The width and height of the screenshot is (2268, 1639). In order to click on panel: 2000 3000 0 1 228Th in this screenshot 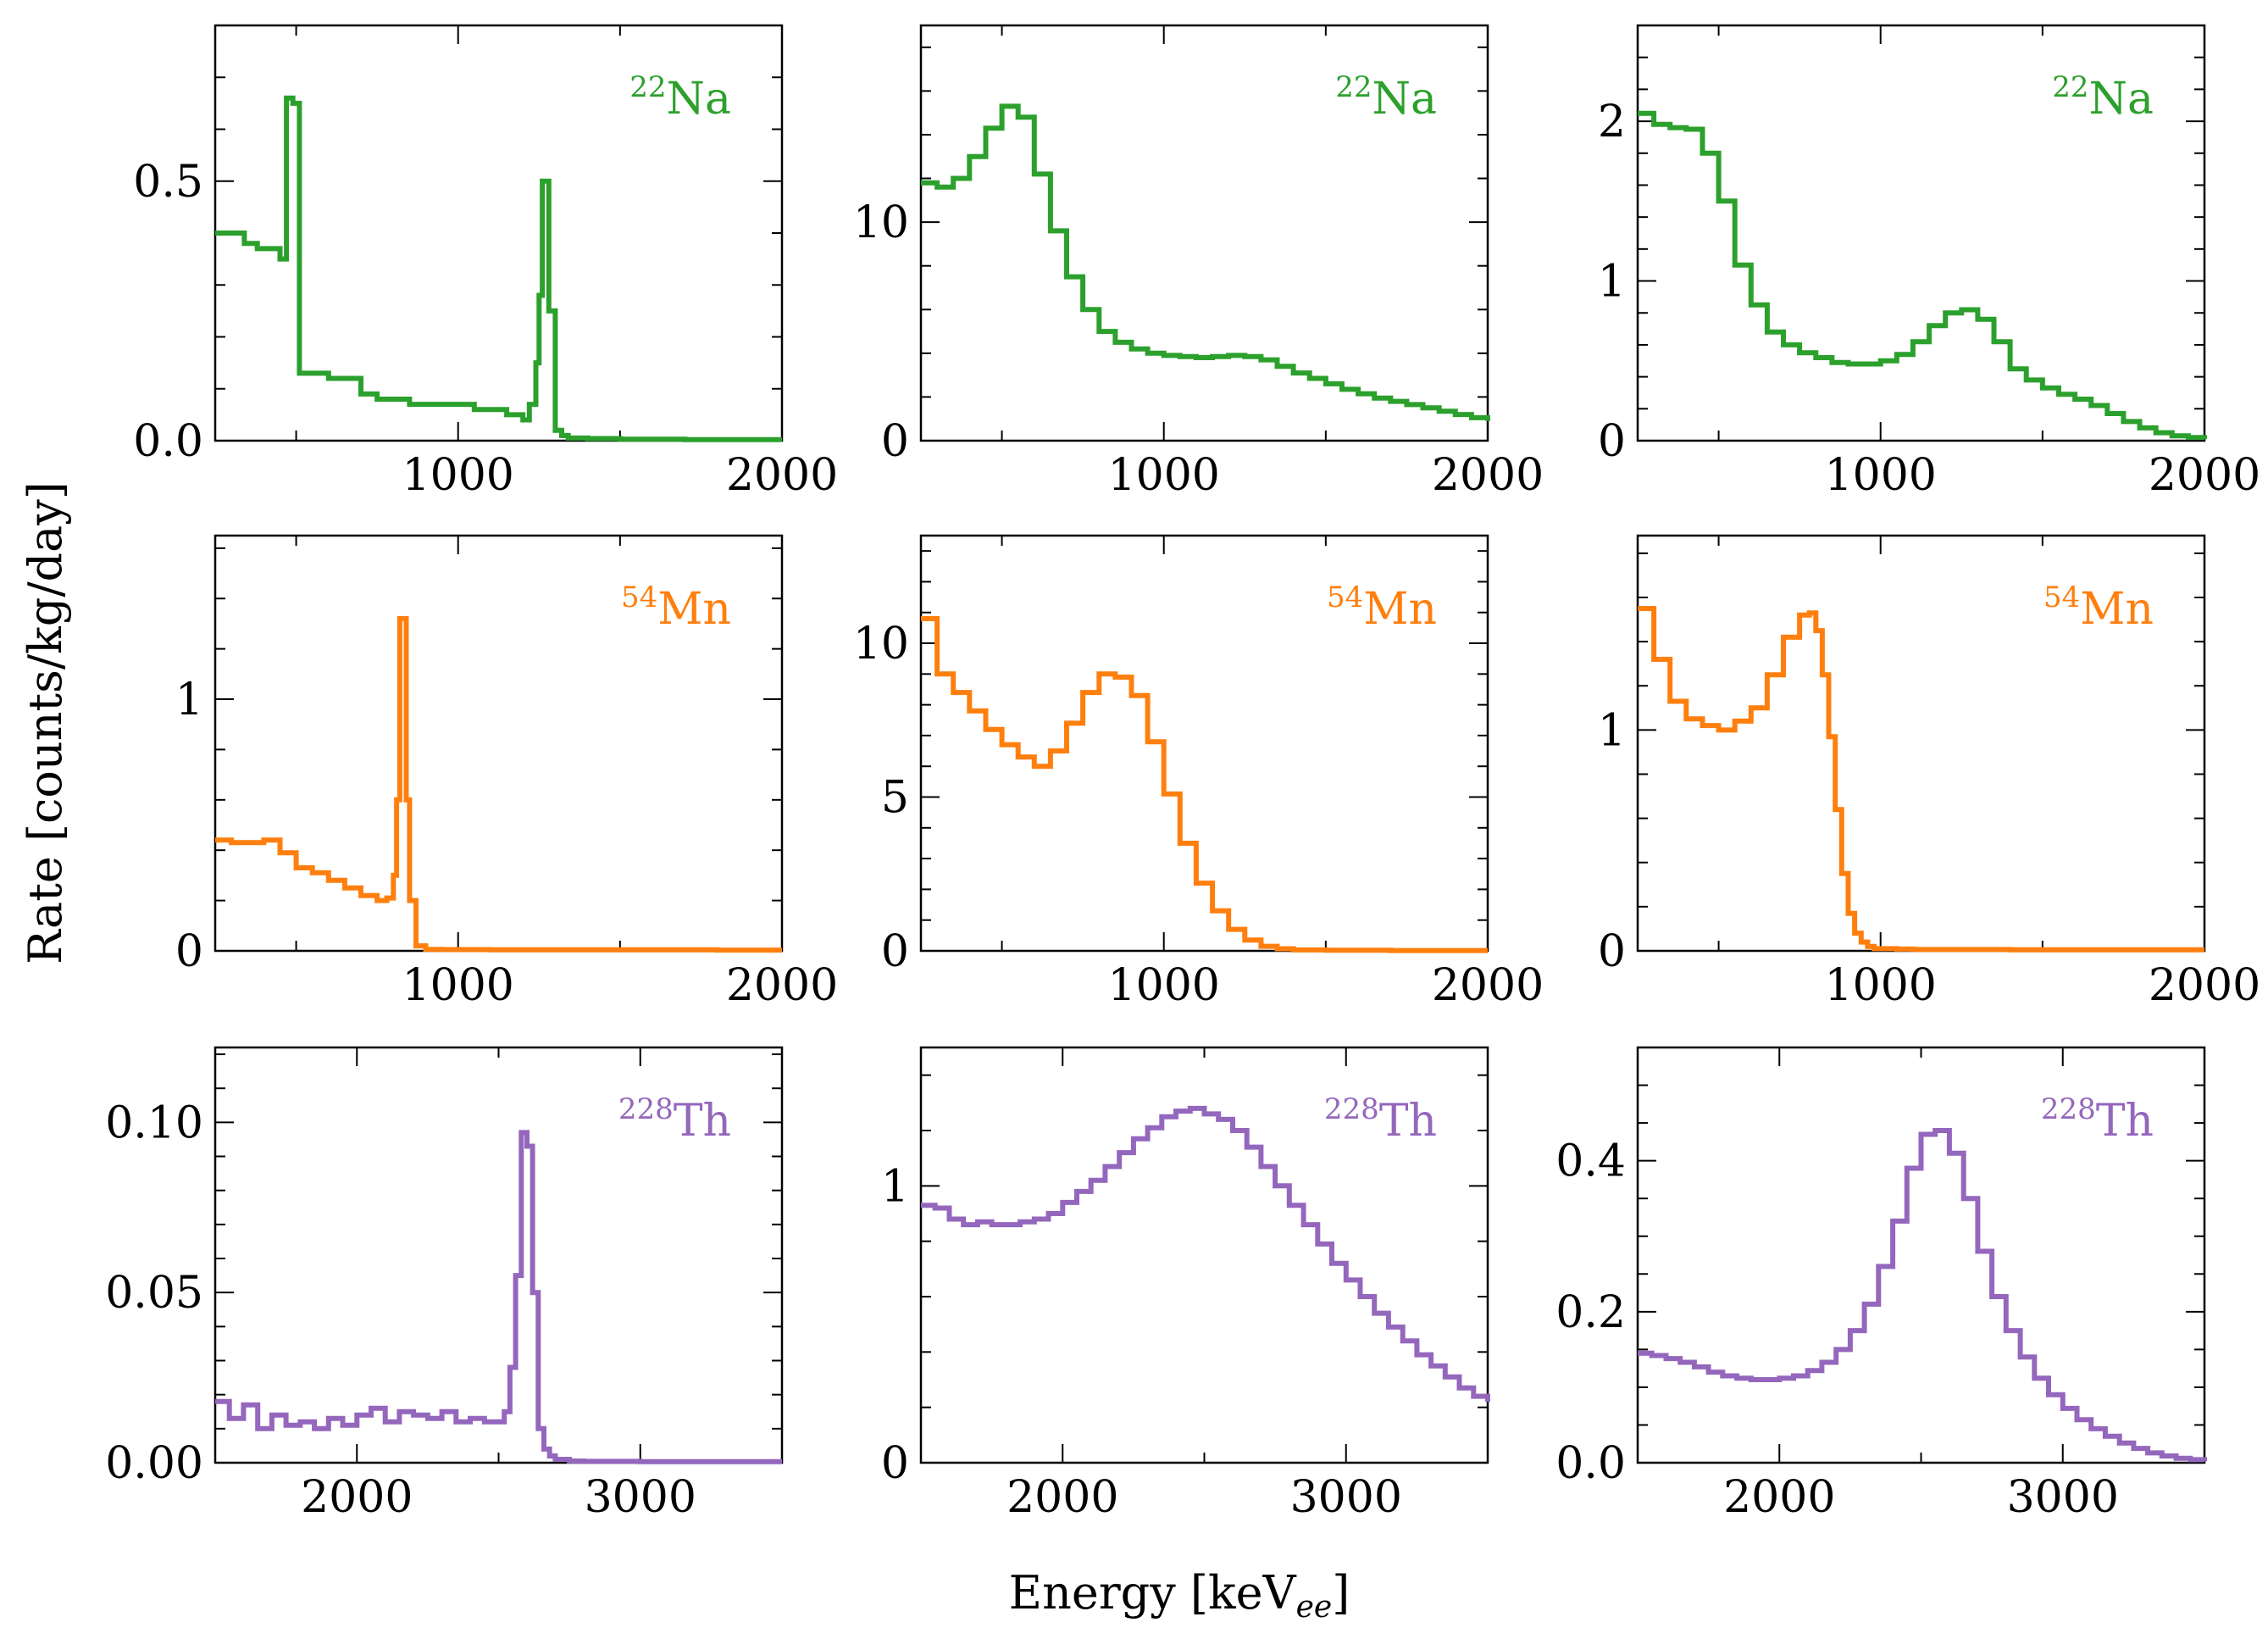, I will do `click(1185, 1285)`.